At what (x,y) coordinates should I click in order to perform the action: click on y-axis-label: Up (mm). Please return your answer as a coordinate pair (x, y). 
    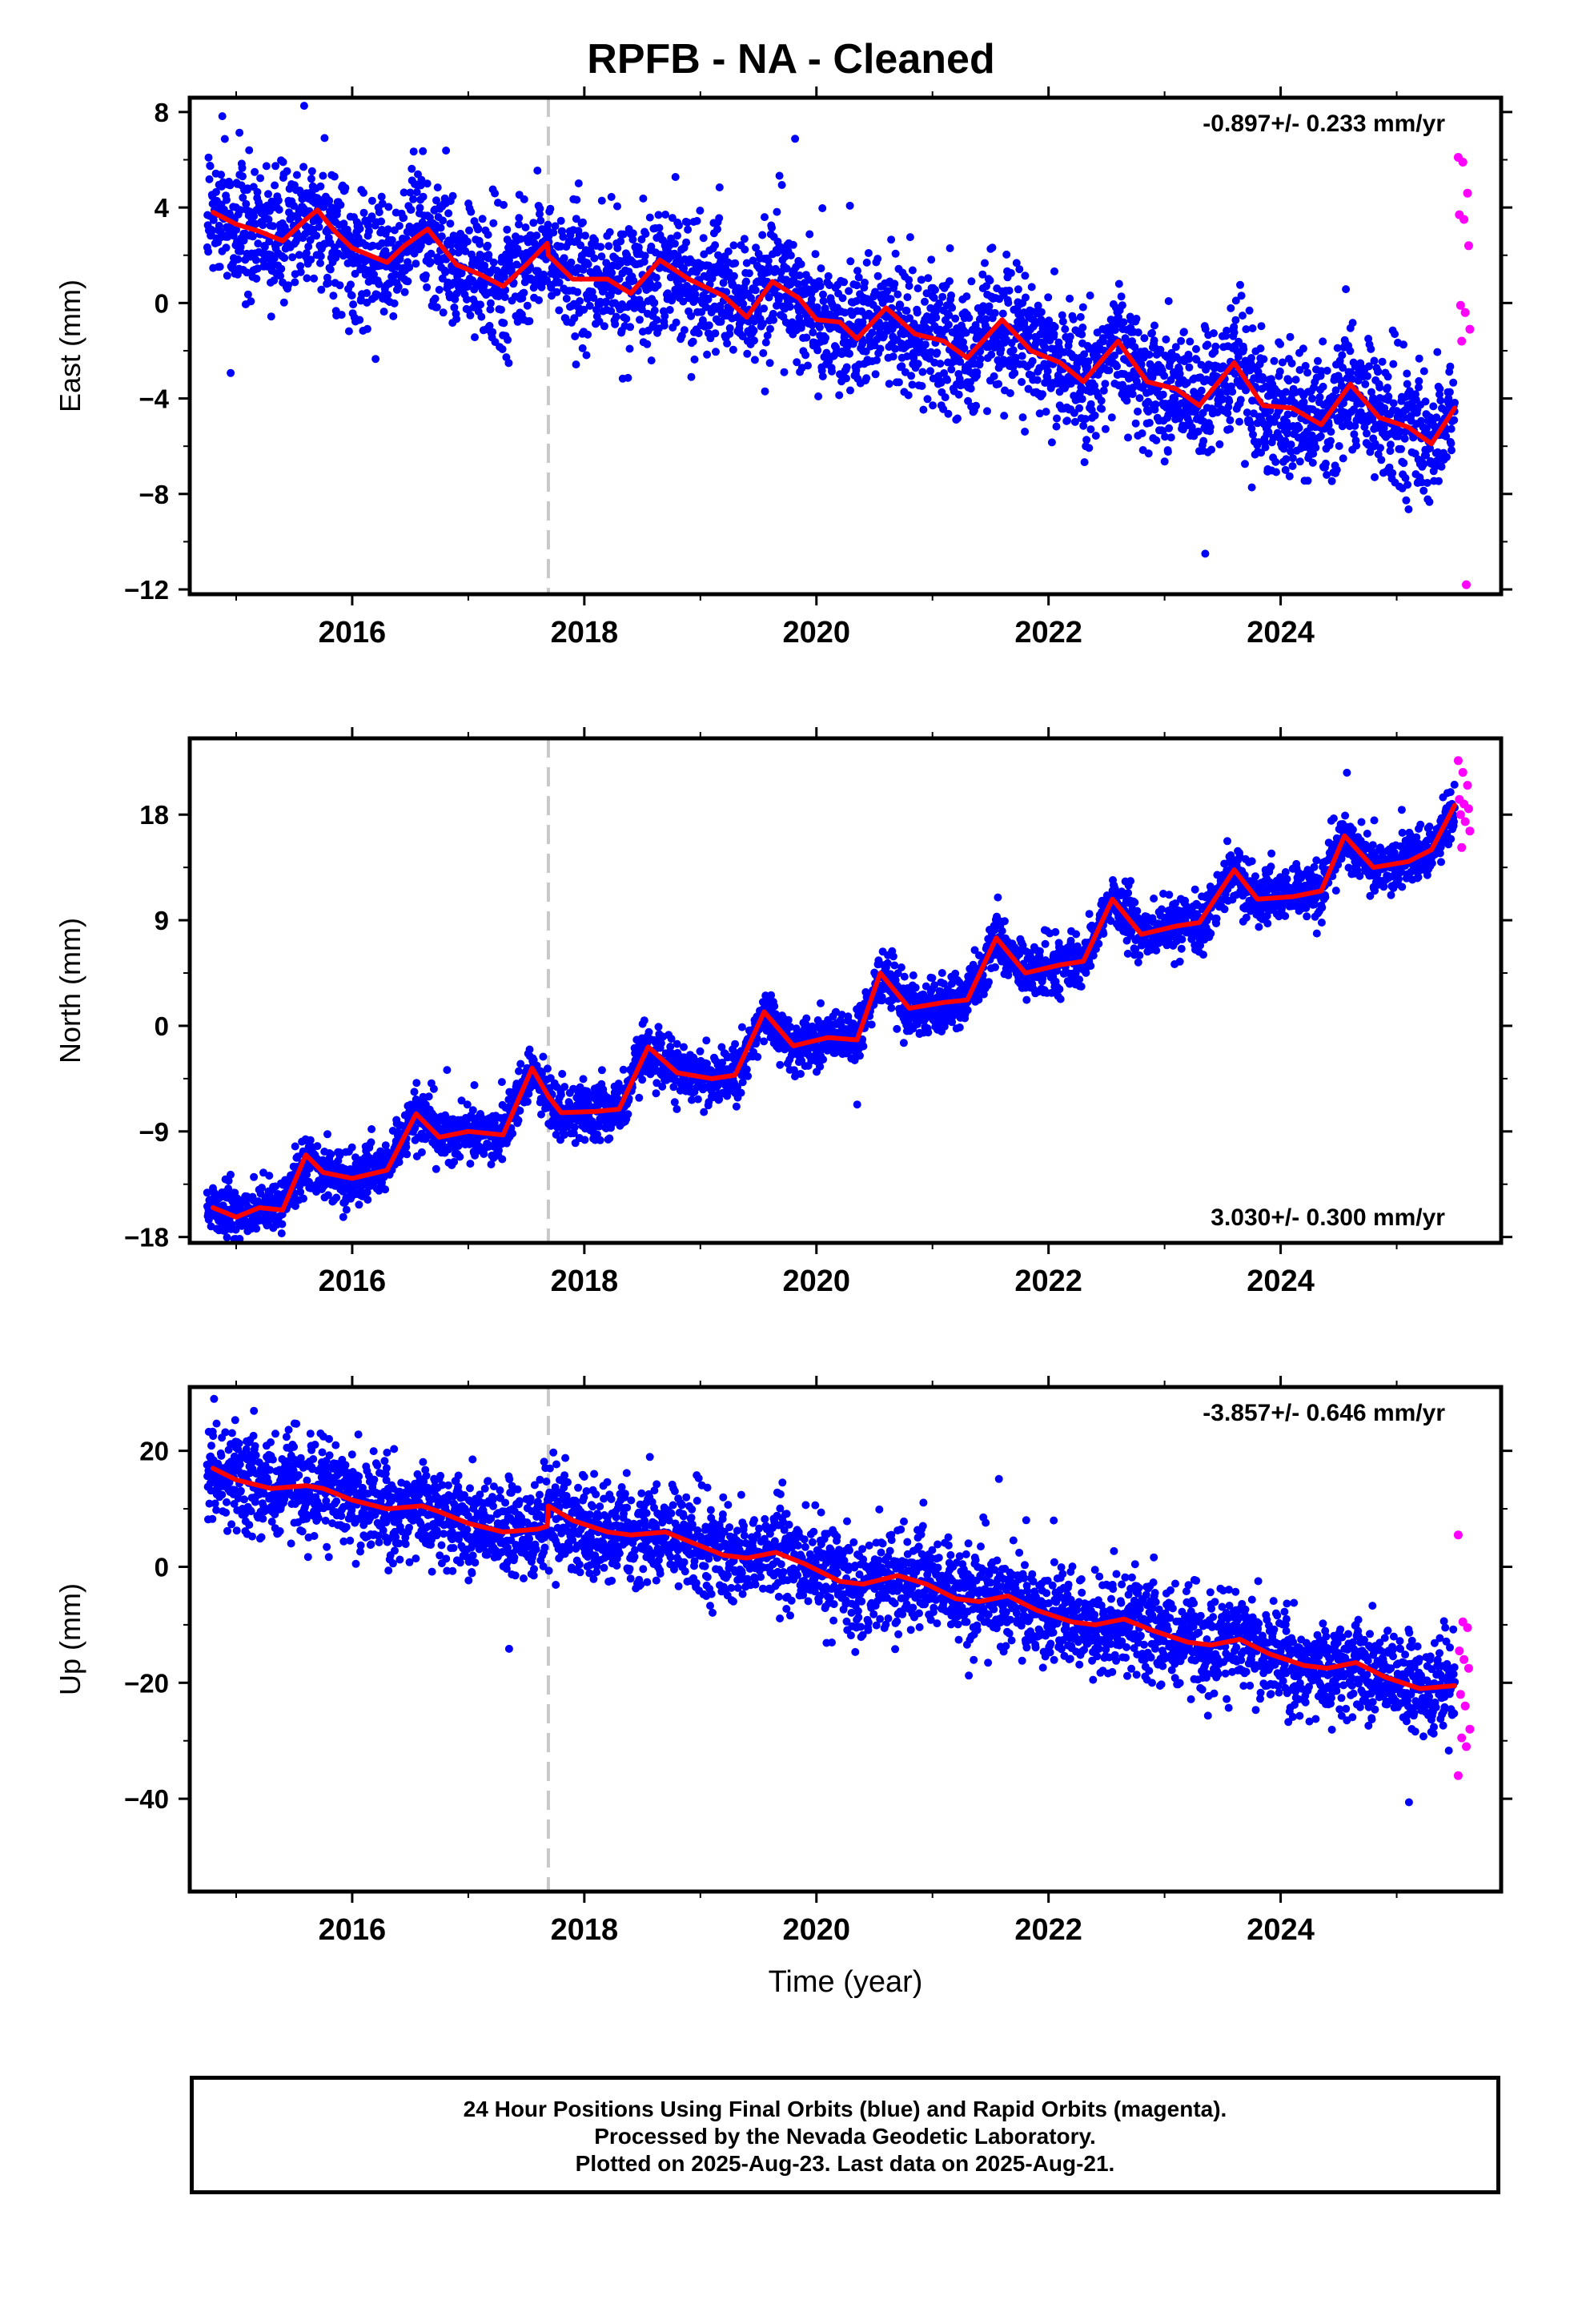
    Looking at the image, I should click on (70, 1639).